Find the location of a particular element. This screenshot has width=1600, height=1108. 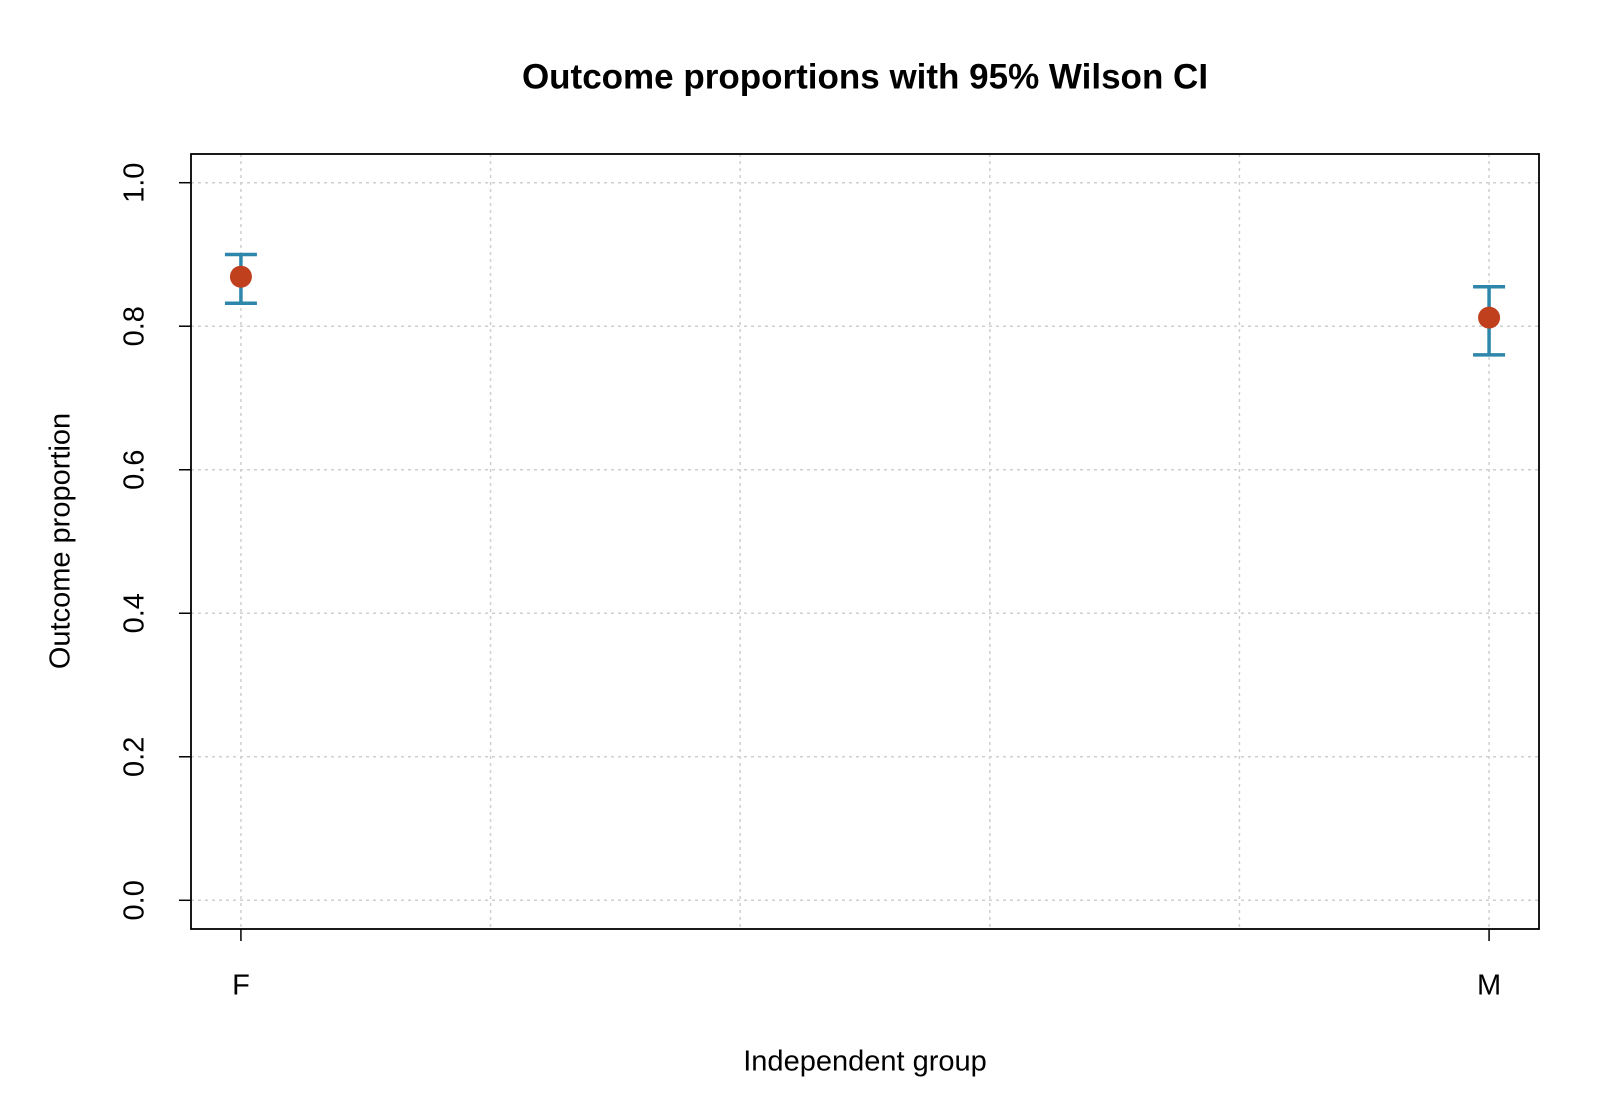

y-tick-label: 0.4 is located at coordinates (135, 613).